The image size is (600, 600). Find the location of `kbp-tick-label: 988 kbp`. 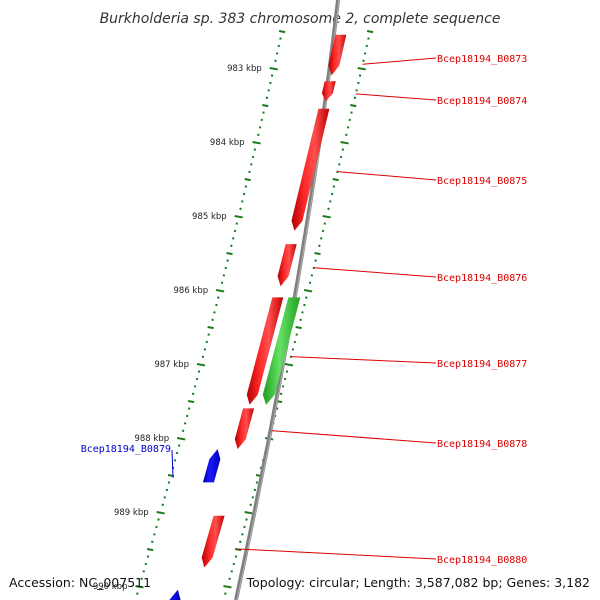

kbp-tick-label: 988 kbp is located at coordinates (151, 439).